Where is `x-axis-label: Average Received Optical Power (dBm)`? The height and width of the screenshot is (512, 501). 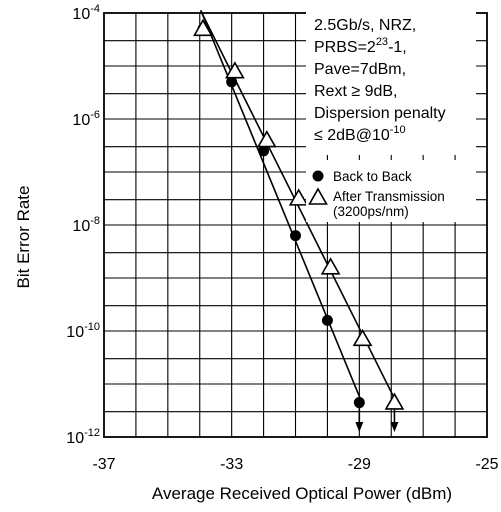
x-axis-label: Average Received Optical Power (dBm) is located at coordinates (302, 493).